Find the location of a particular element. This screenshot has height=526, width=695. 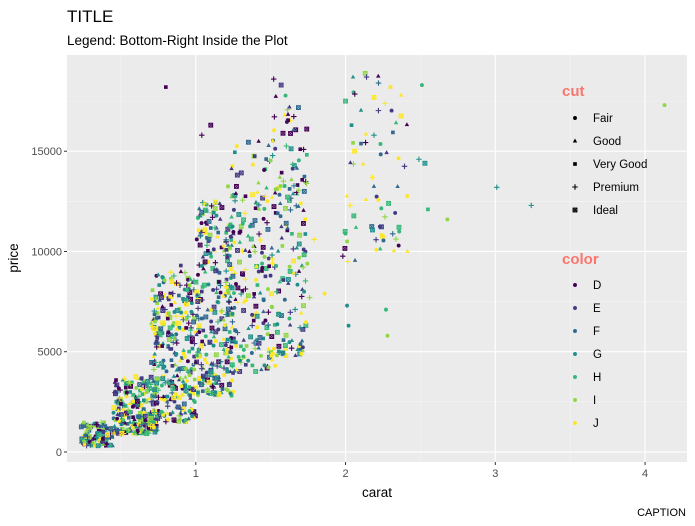

legend-label: J is located at coordinates (596, 424).